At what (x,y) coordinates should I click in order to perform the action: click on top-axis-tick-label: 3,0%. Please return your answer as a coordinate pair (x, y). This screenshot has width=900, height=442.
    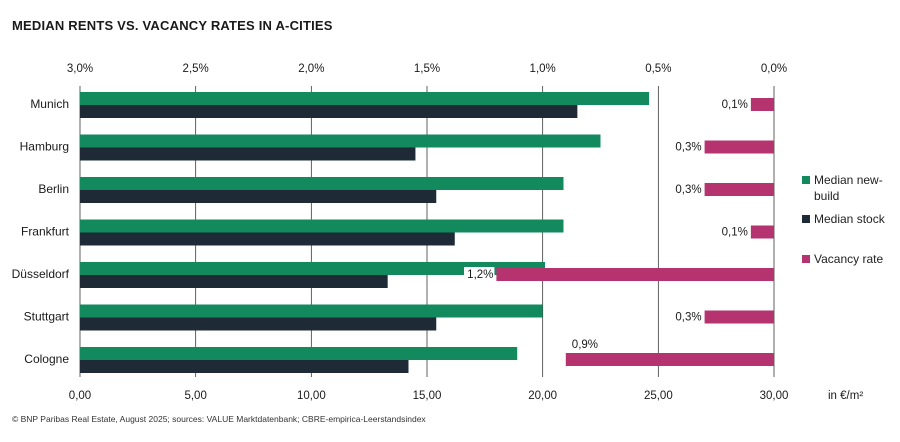
    Looking at the image, I should click on (80, 69).